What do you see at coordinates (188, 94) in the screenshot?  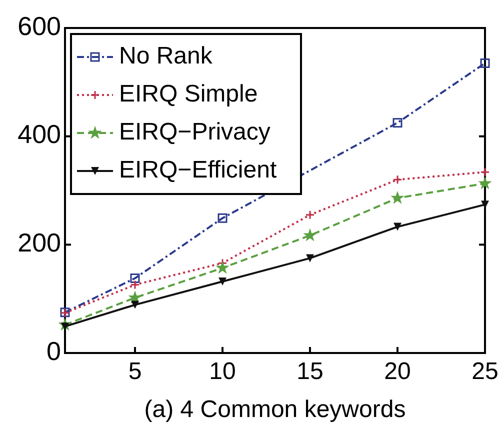 I see `legend-label: EIRQ Simple` at bounding box center [188, 94].